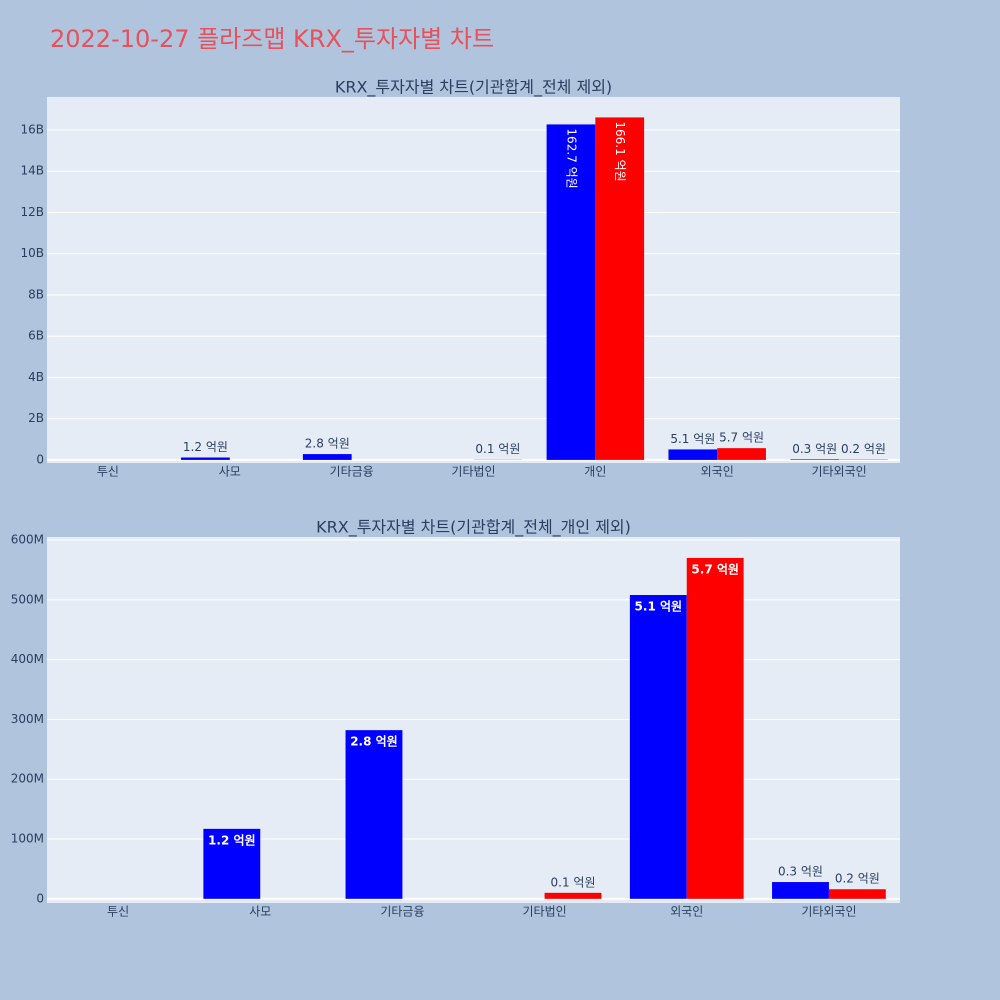  I want to click on y-tick-label: 4B, so click(36, 377).